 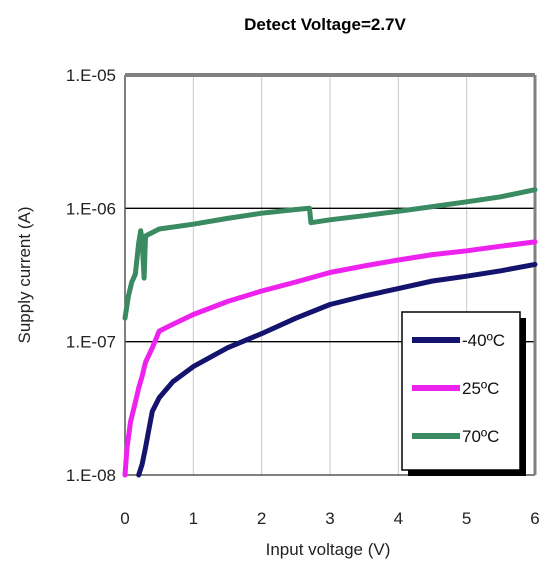 I want to click on y-axis-label: Supply current (A), so click(x=24, y=275).